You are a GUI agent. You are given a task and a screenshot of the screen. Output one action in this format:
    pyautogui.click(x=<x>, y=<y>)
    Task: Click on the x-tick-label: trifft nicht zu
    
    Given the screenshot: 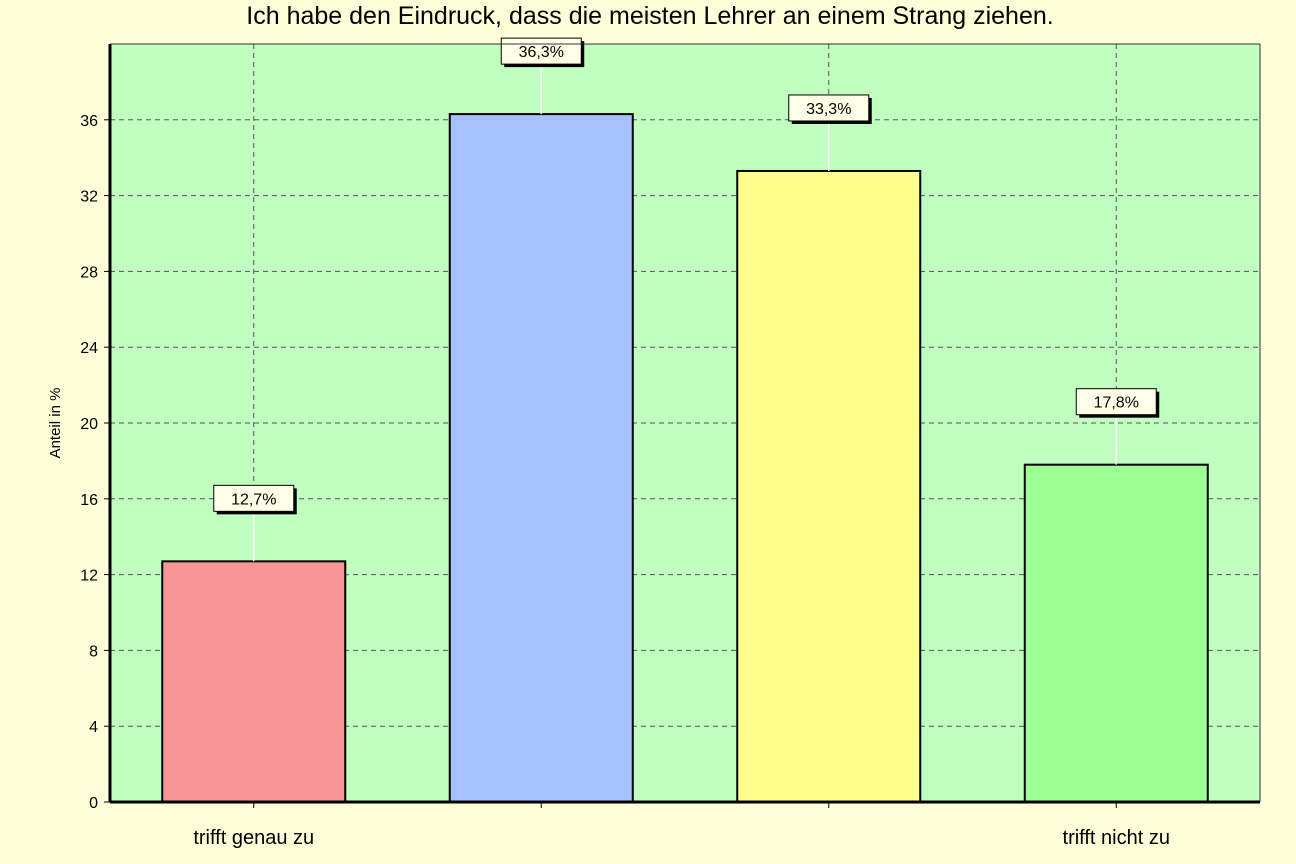 What is the action you would take?
    pyautogui.click(x=1116, y=838)
    